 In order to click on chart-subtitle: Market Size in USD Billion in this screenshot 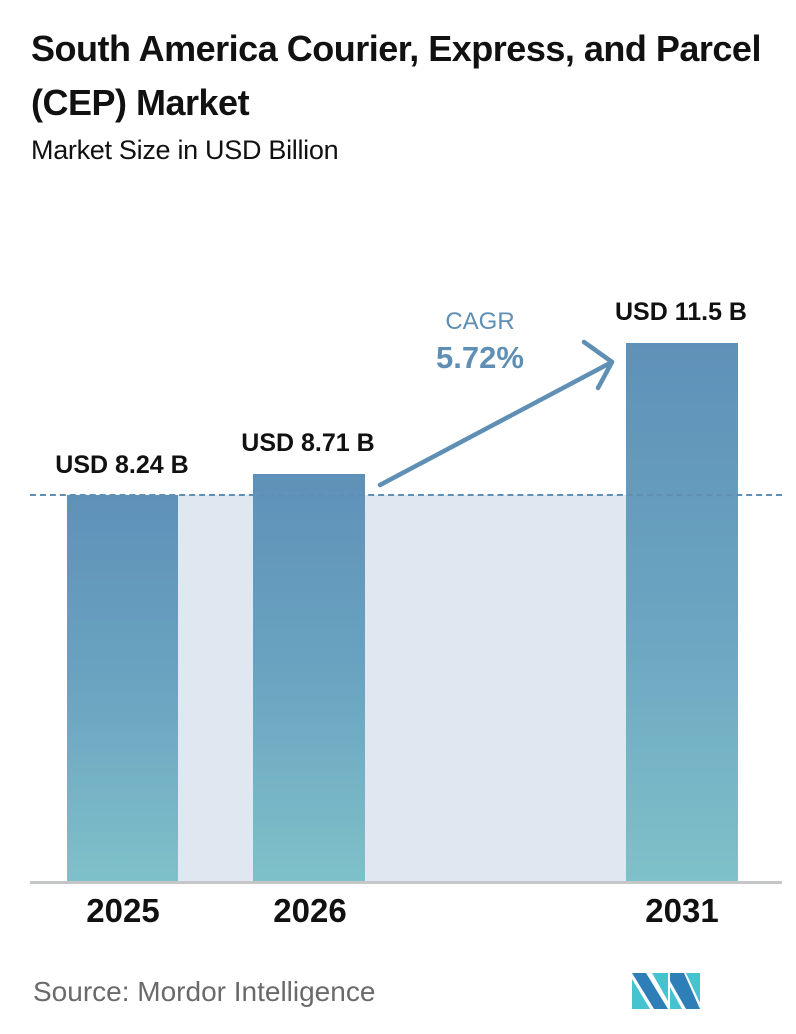, I will do `click(185, 150)`.